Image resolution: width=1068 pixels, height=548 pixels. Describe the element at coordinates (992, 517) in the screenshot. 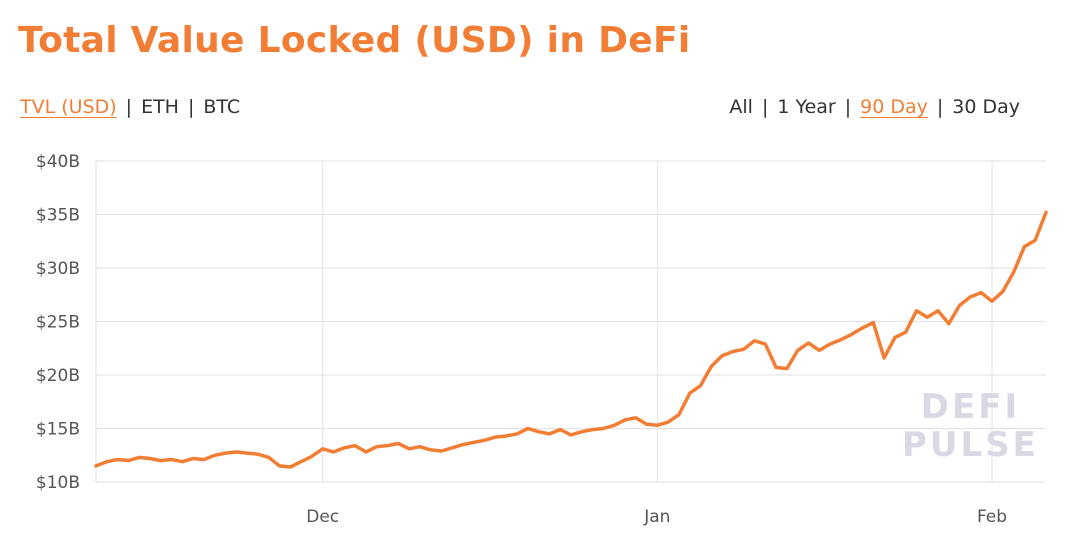

I see `x-tick-label: Feb` at that location.